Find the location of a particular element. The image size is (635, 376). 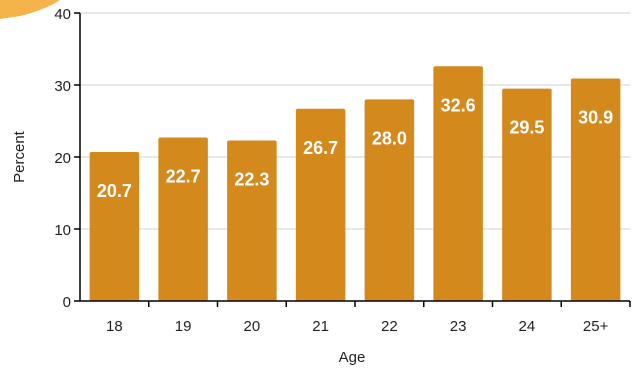

bar-25+ is located at coordinates (595, 190).